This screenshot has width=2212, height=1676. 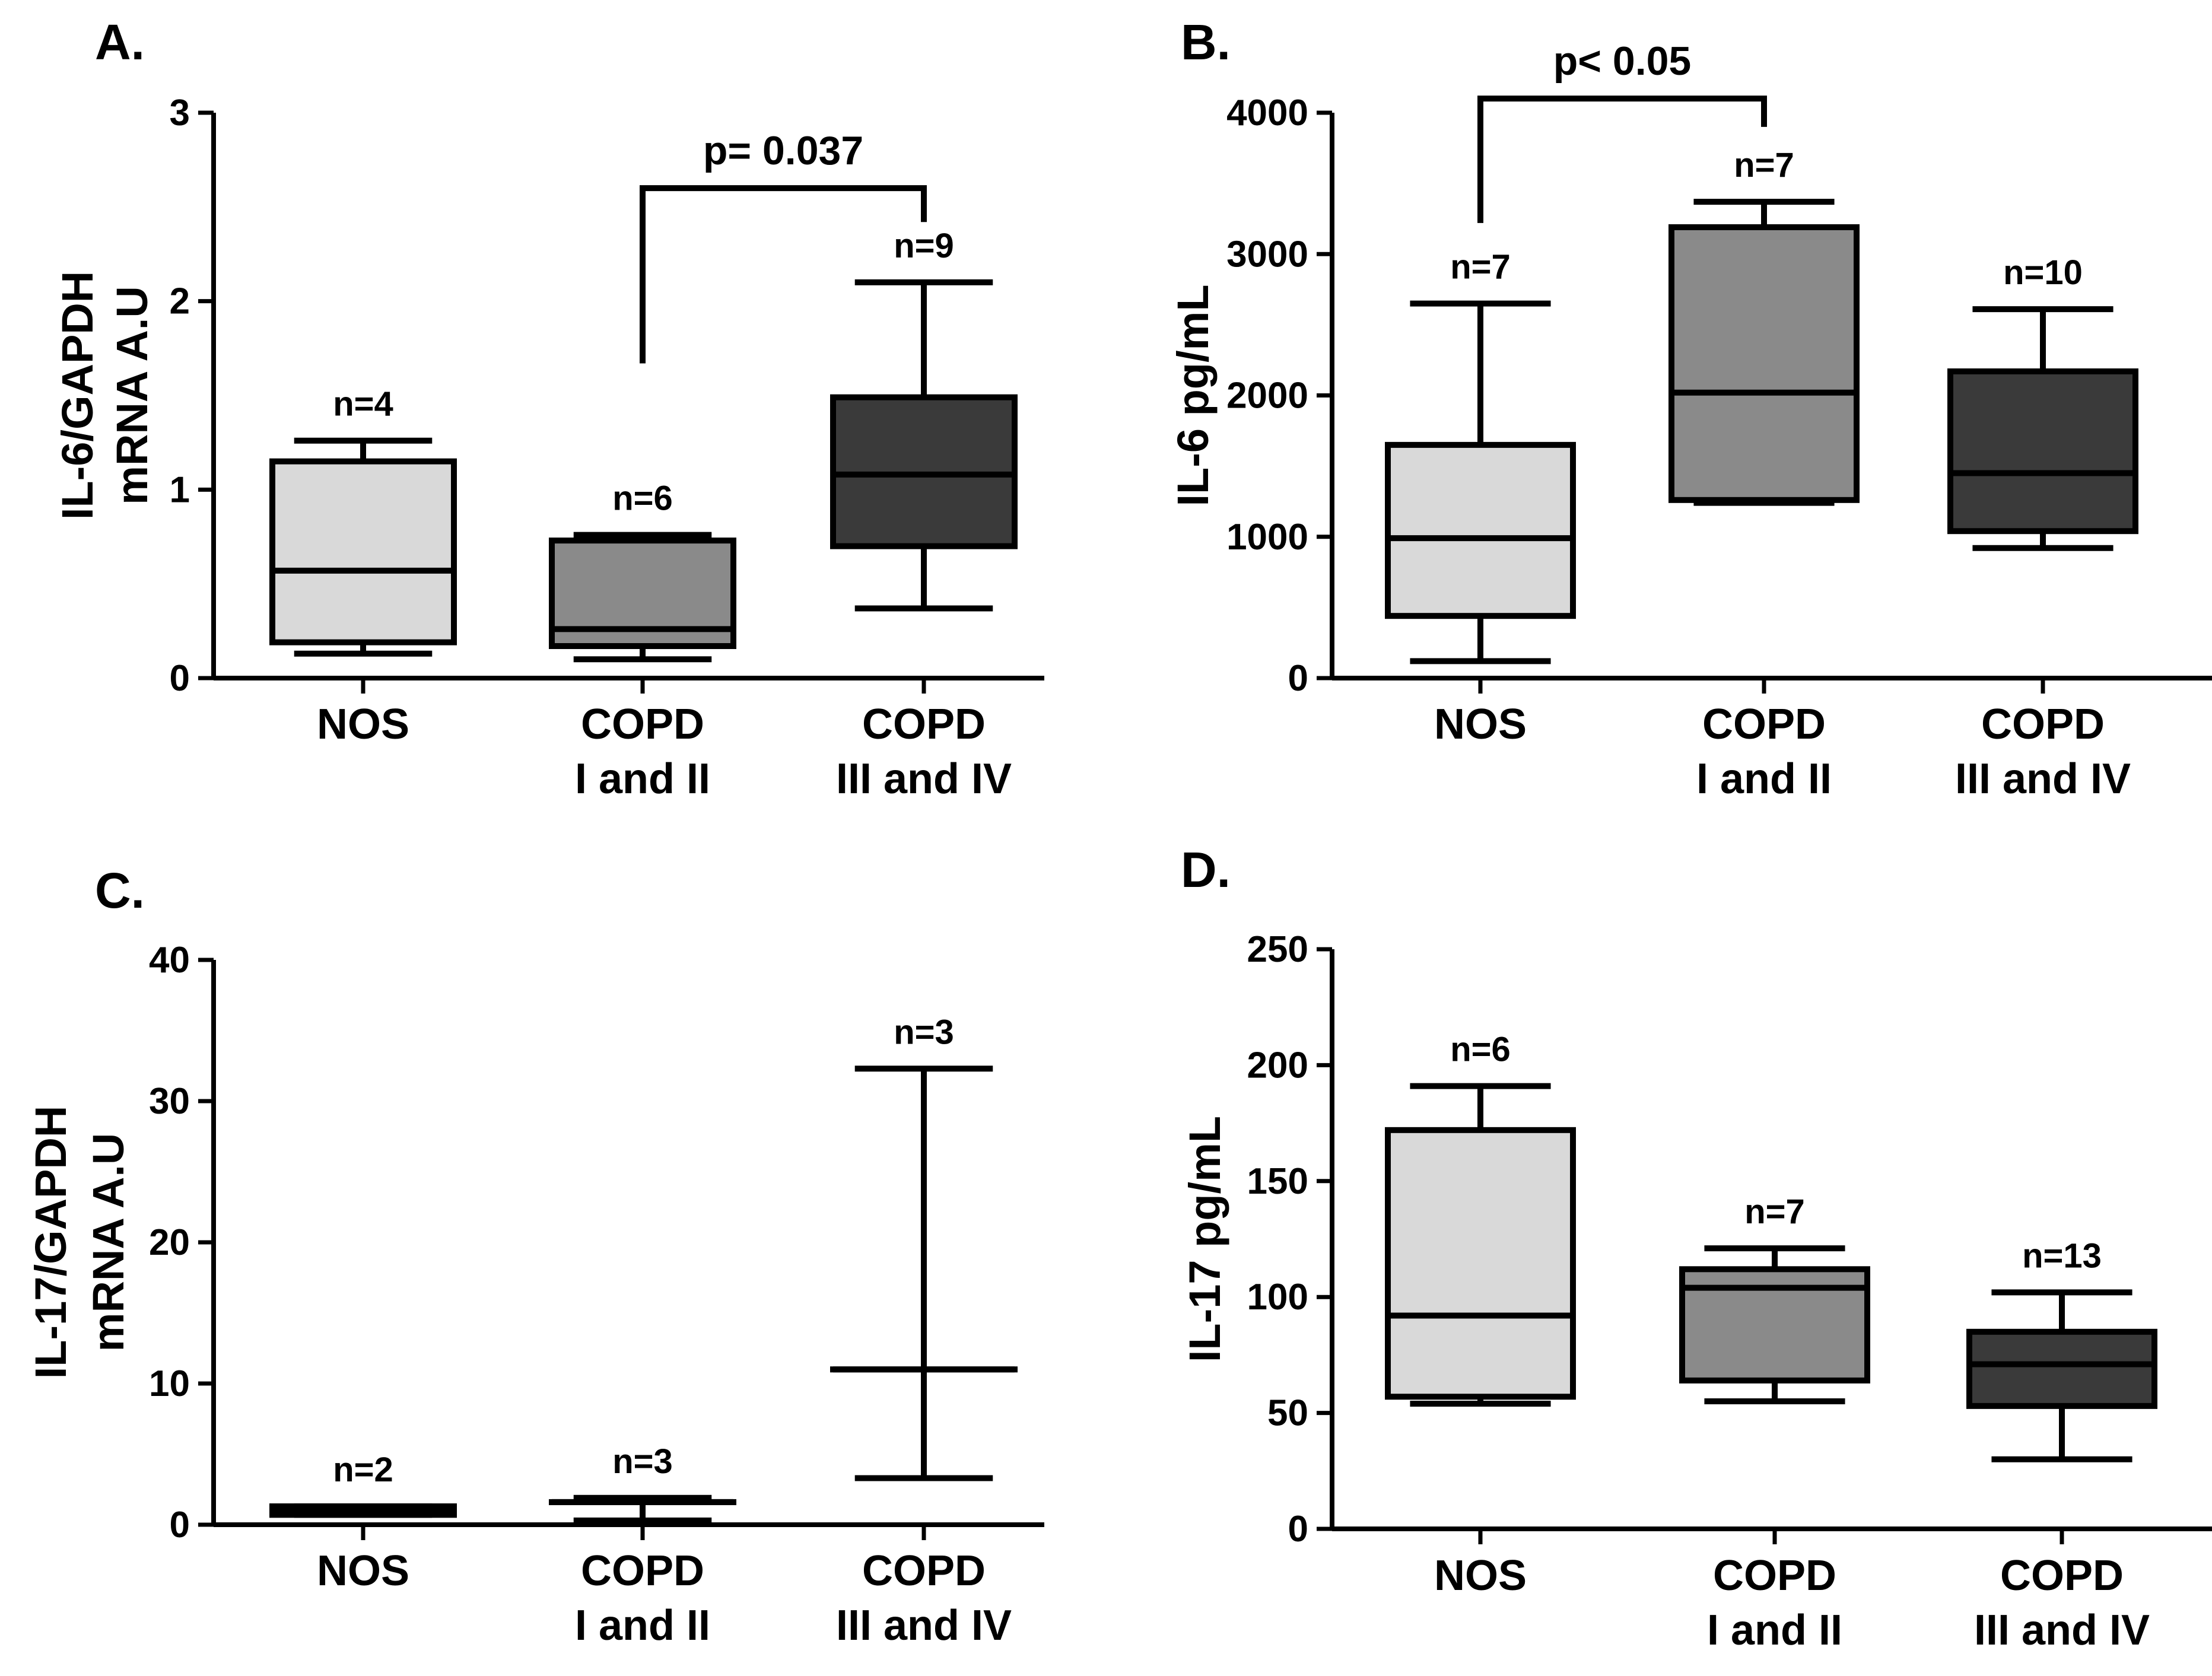 I want to click on panel-label: D., so click(x=1206, y=870).